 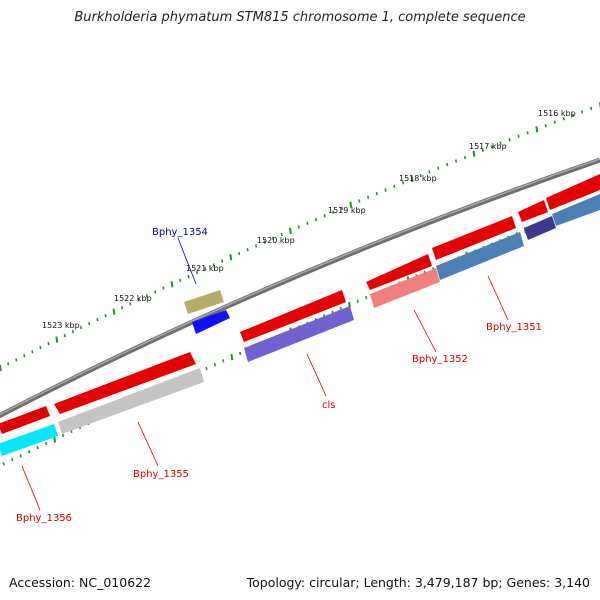 What do you see at coordinates (488, 146) in the screenshot?
I see `ruler-label: 1517 kbp` at bounding box center [488, 146].